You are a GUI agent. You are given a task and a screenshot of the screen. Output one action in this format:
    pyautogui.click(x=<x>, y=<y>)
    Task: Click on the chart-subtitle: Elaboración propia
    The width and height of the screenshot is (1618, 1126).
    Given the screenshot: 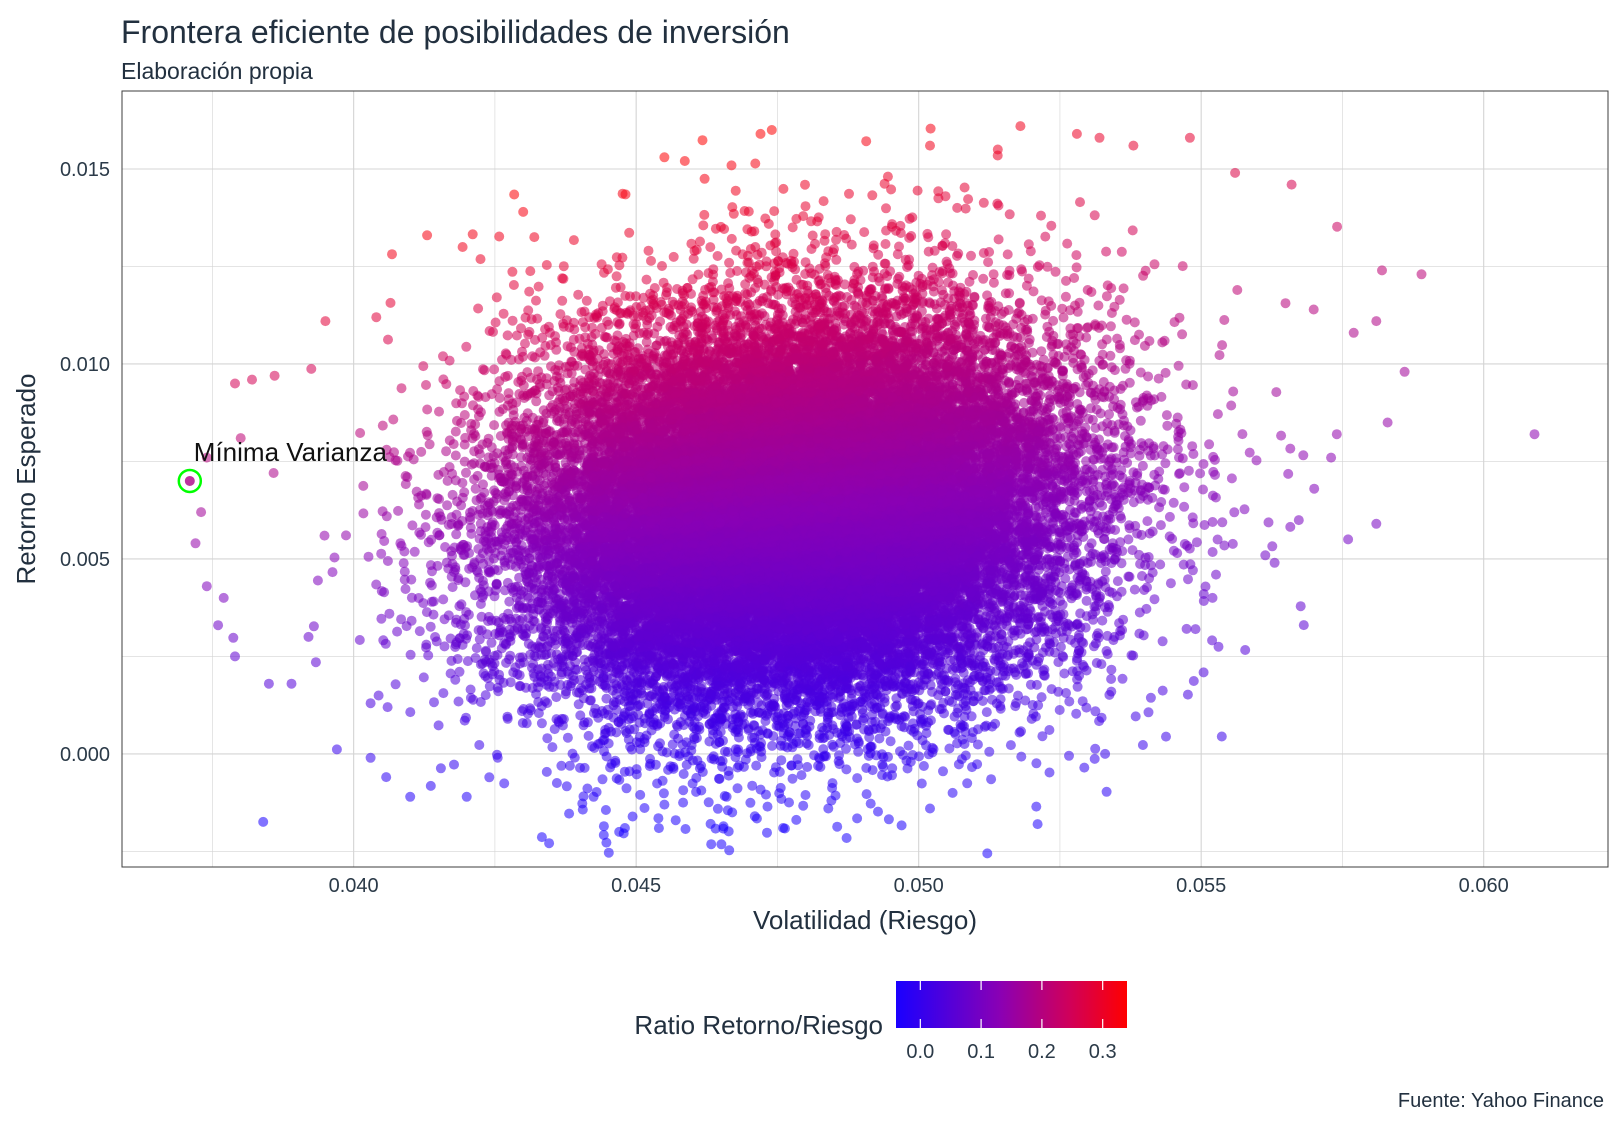 What is the action you would take?
    pyautogui.click(x=217, y=71)
    